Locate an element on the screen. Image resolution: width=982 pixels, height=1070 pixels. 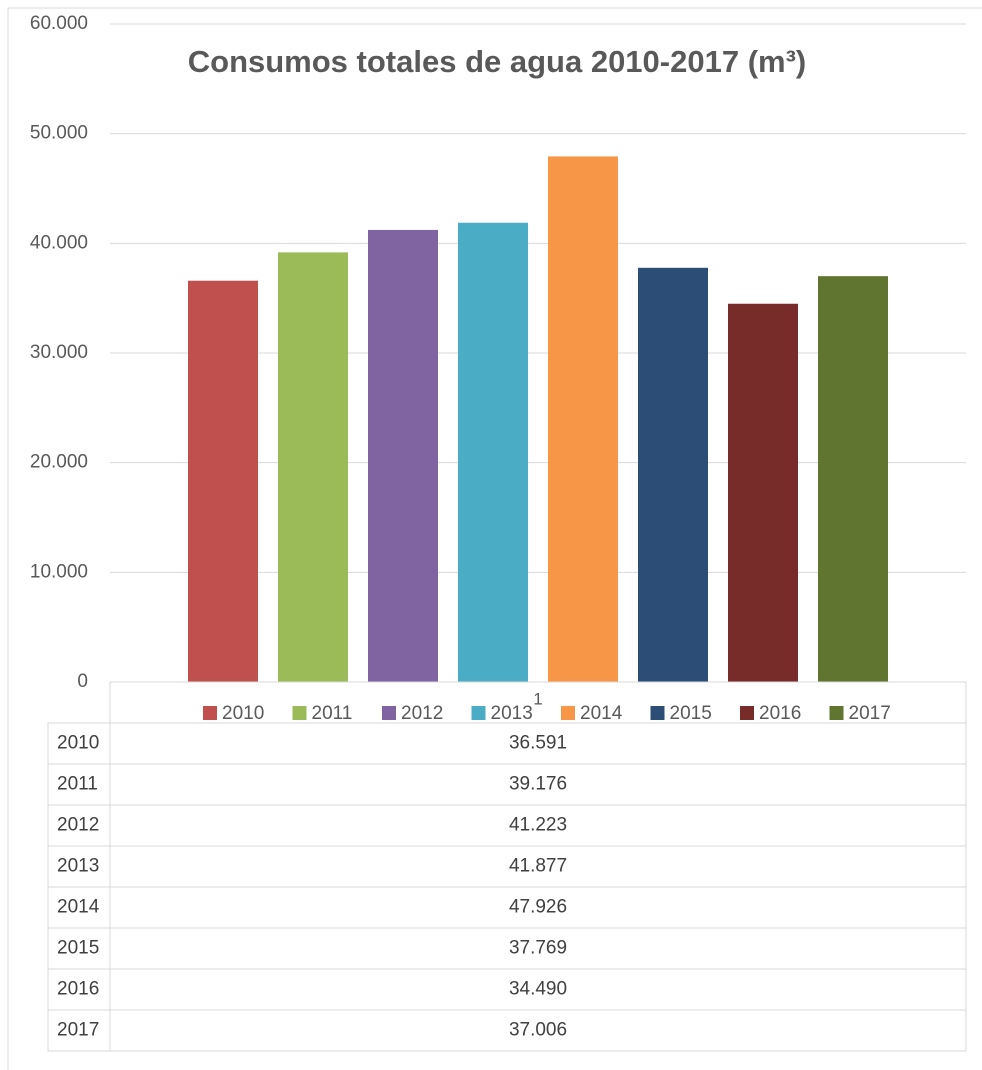
table-value: 41.877 is located at coordinates (538, 866).